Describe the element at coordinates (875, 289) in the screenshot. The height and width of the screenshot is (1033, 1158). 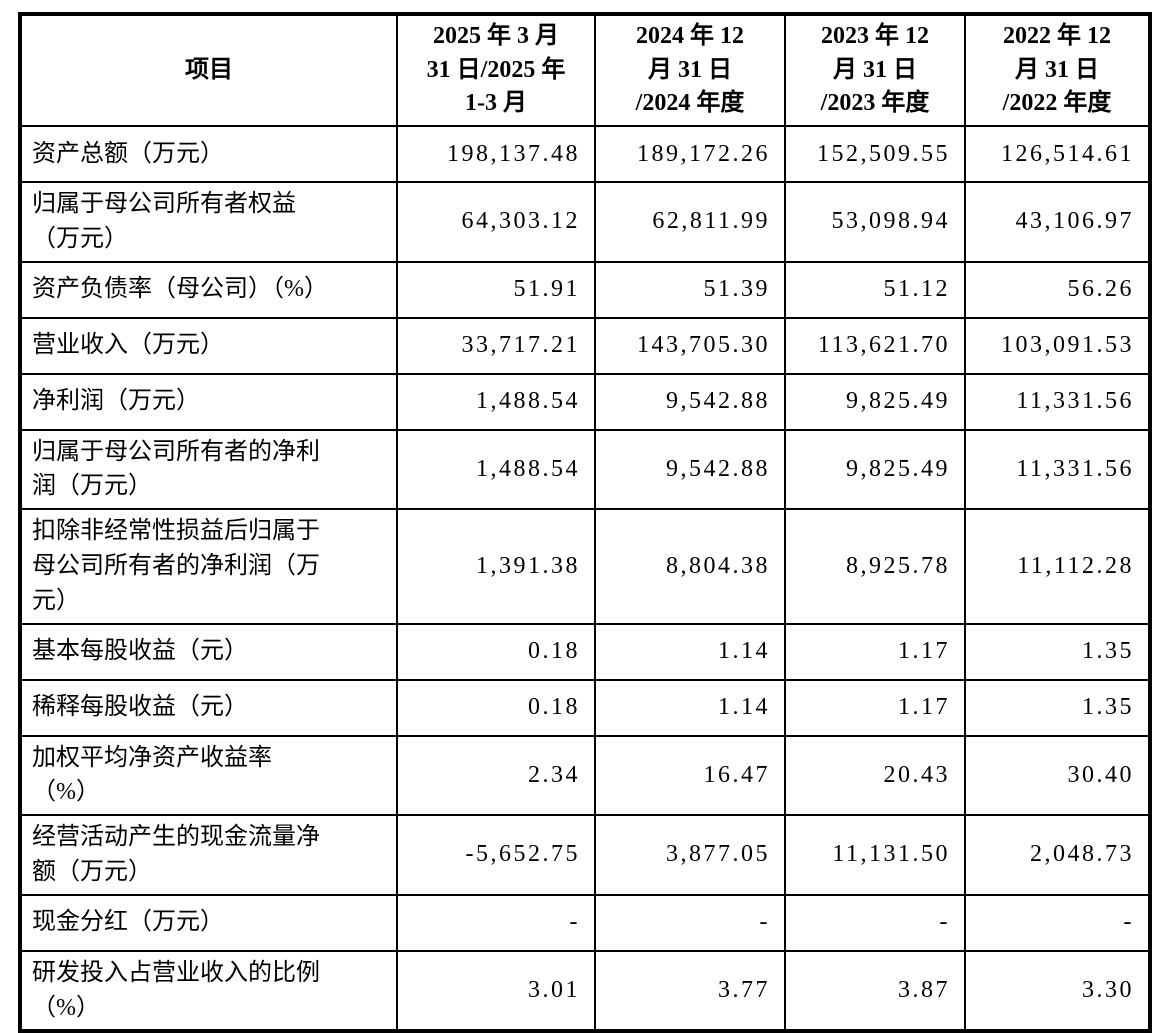
I see `cell-value: 51.12` at that location.